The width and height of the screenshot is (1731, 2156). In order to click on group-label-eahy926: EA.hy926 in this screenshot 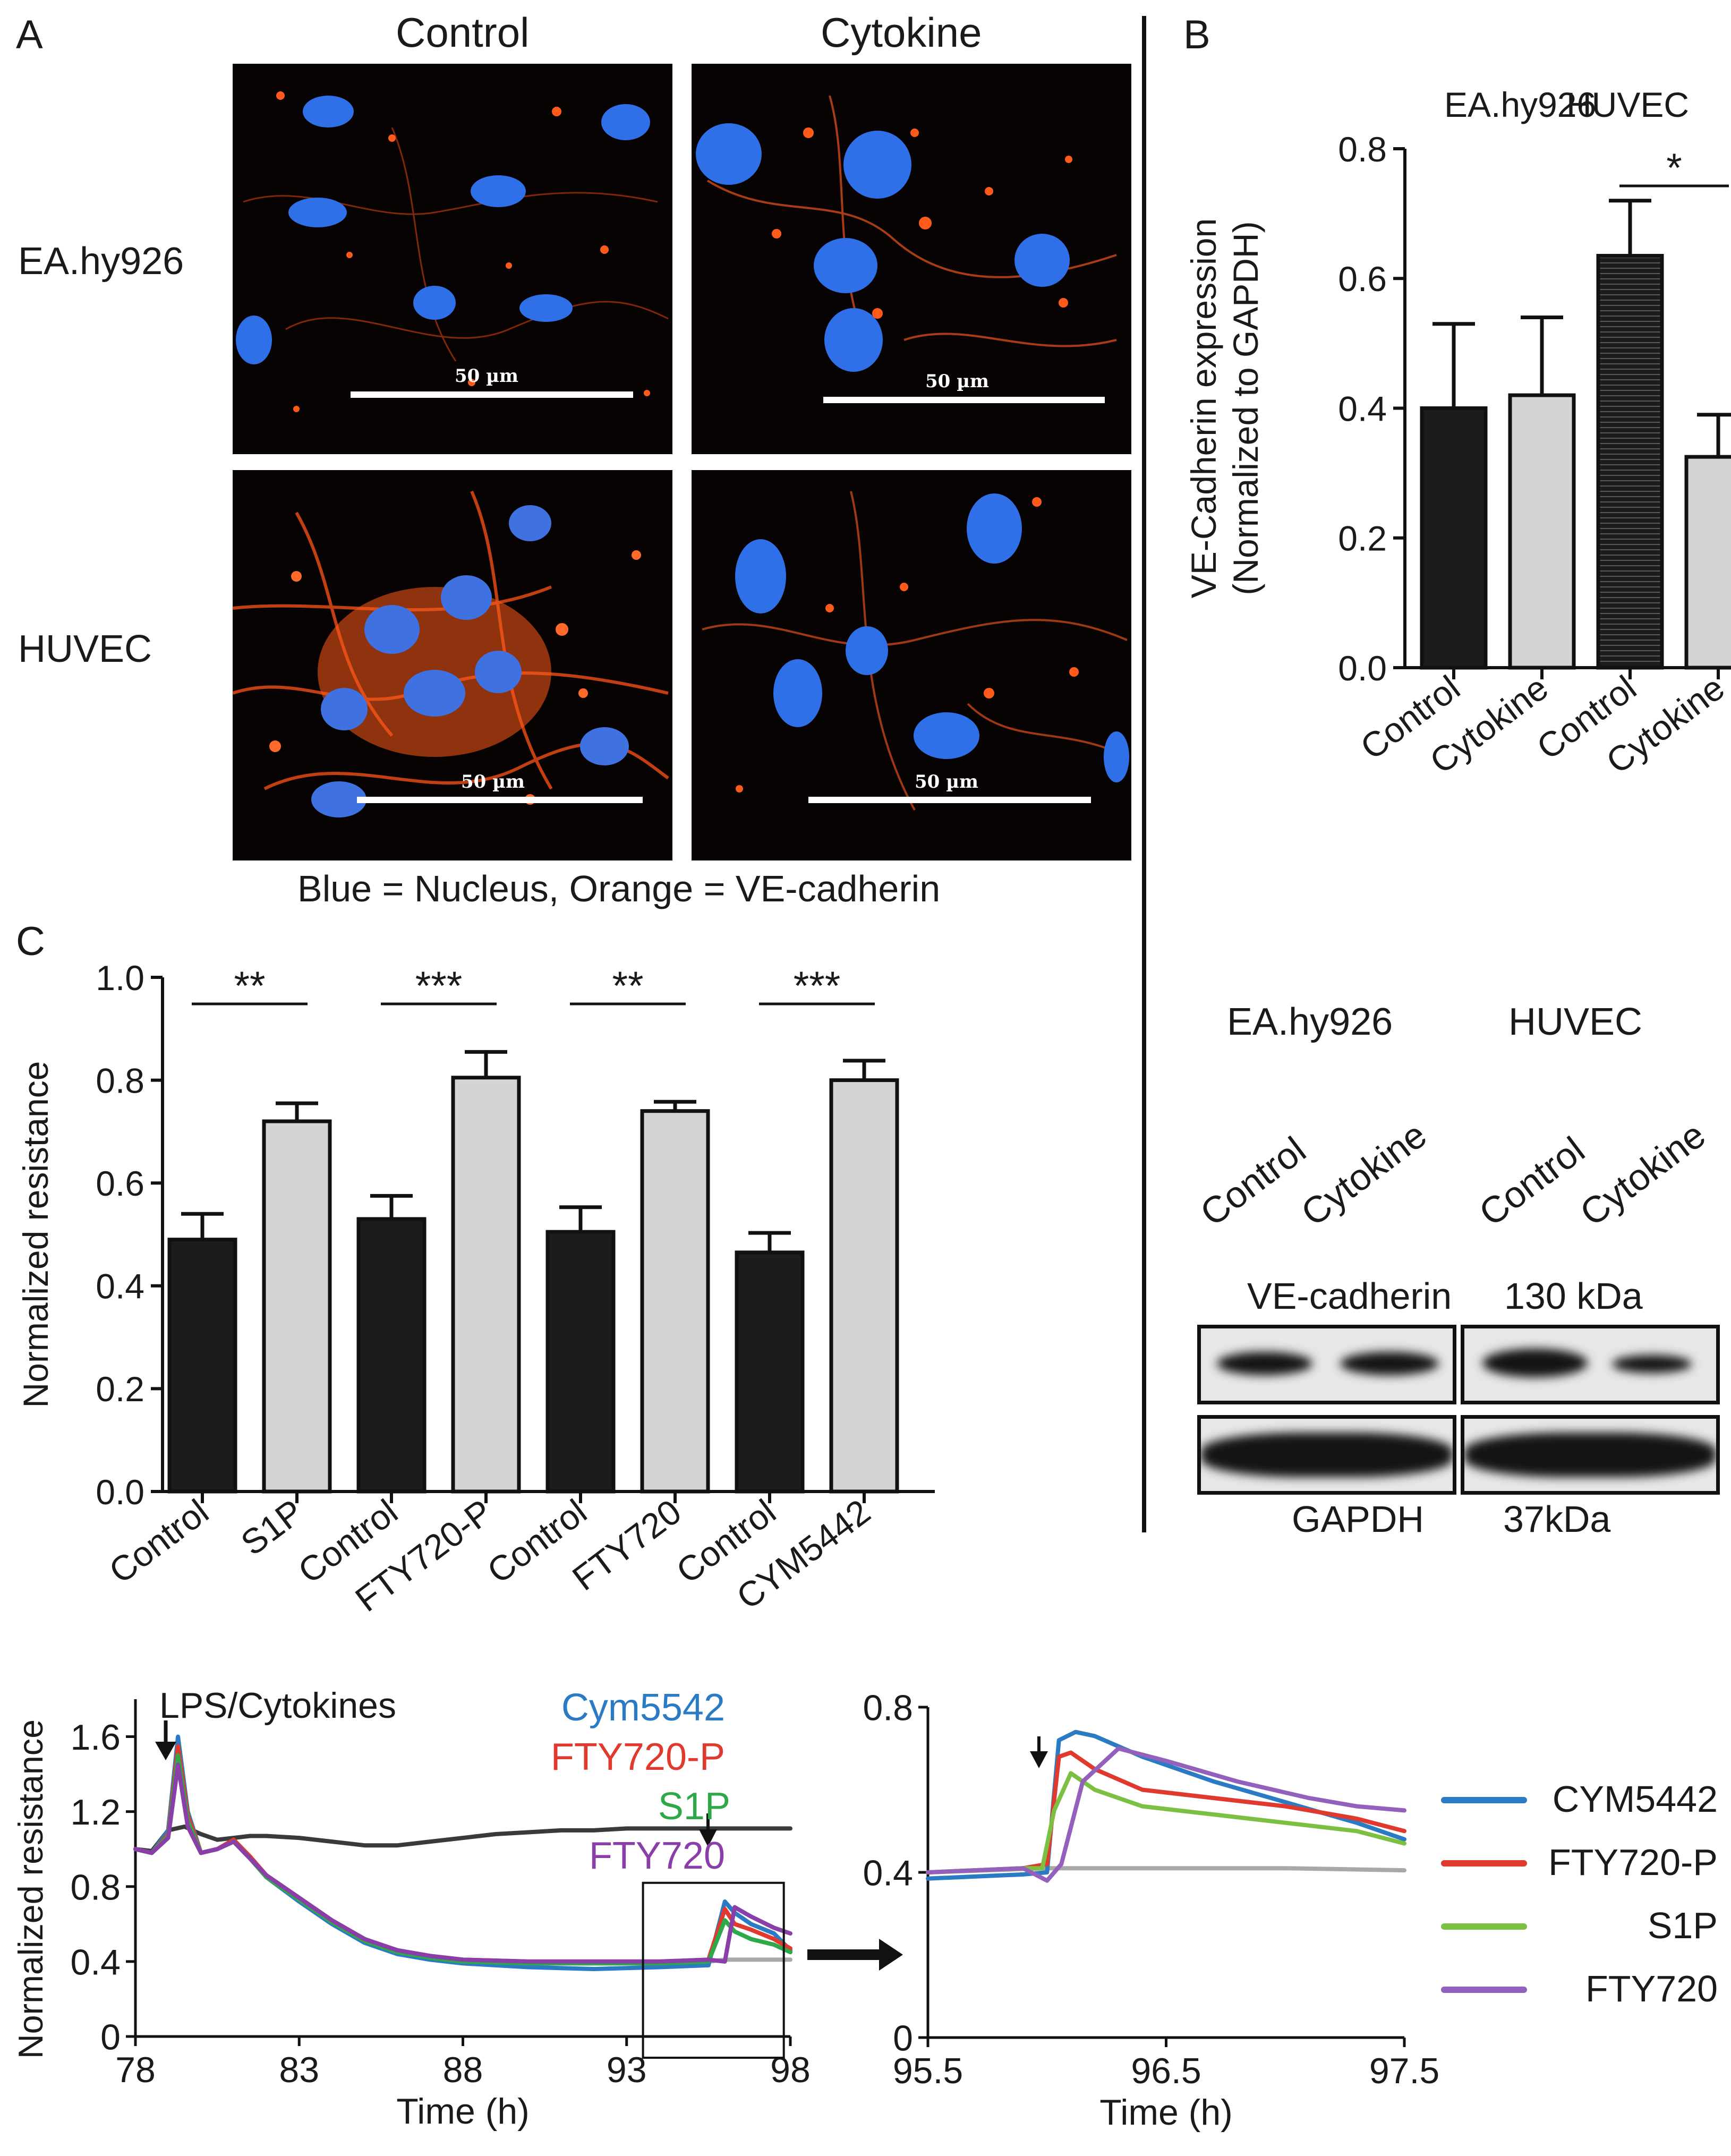, I will do `click(1520, 104)`.